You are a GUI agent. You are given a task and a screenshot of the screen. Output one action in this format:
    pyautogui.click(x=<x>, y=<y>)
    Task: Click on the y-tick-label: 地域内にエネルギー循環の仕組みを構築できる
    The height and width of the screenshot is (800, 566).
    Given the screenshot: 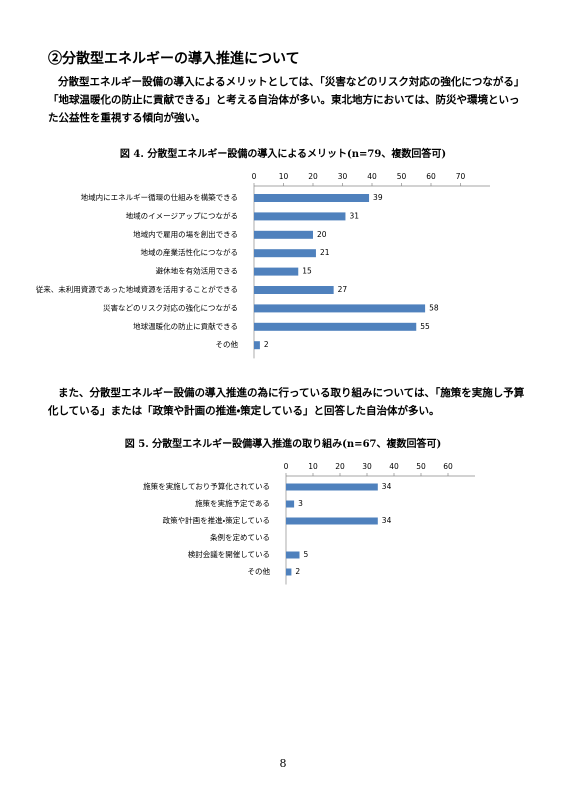 What is the action you would take?
    pyautogui.click(x=159, y=197)
    